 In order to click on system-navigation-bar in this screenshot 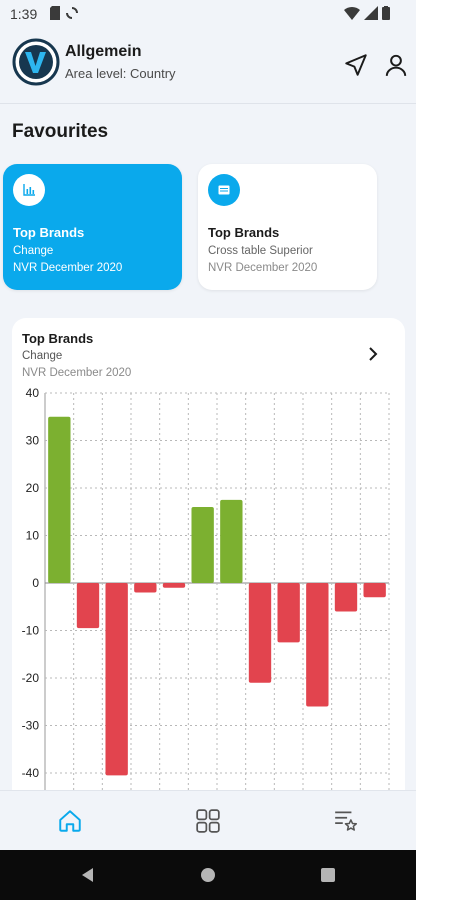, I will do `click(208, 875)`.